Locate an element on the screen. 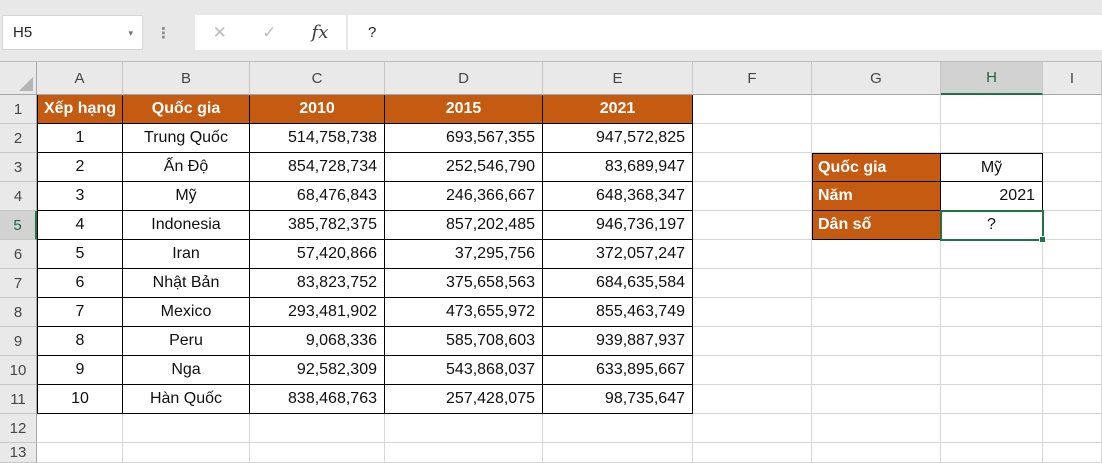 This screenshot has width=1102, height=463. cell-D8: 473,655,972 is located at coordinates (464, 312).